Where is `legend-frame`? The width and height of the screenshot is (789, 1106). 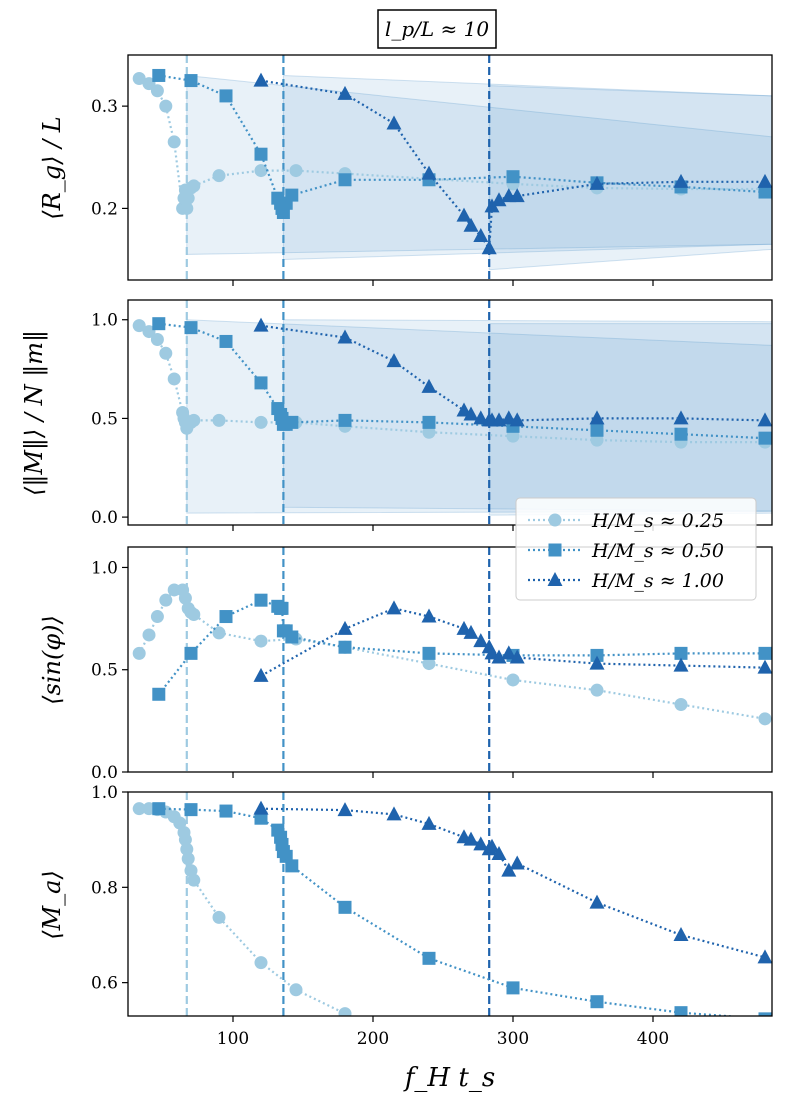
legend-frame is located at coordinates (636, 549).